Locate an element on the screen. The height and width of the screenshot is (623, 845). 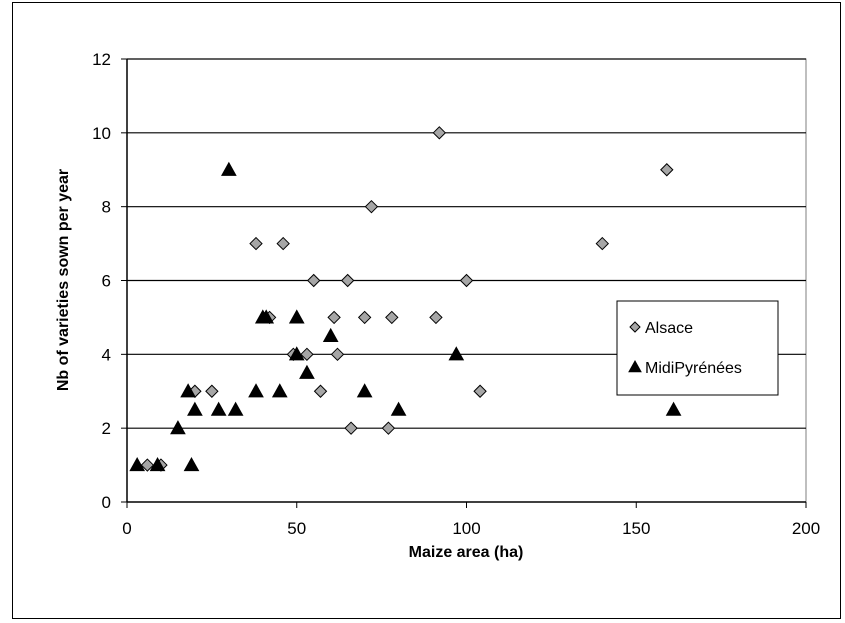
y-axis-title: Nb of varieties sown per year is located at coordinates (63, 280).